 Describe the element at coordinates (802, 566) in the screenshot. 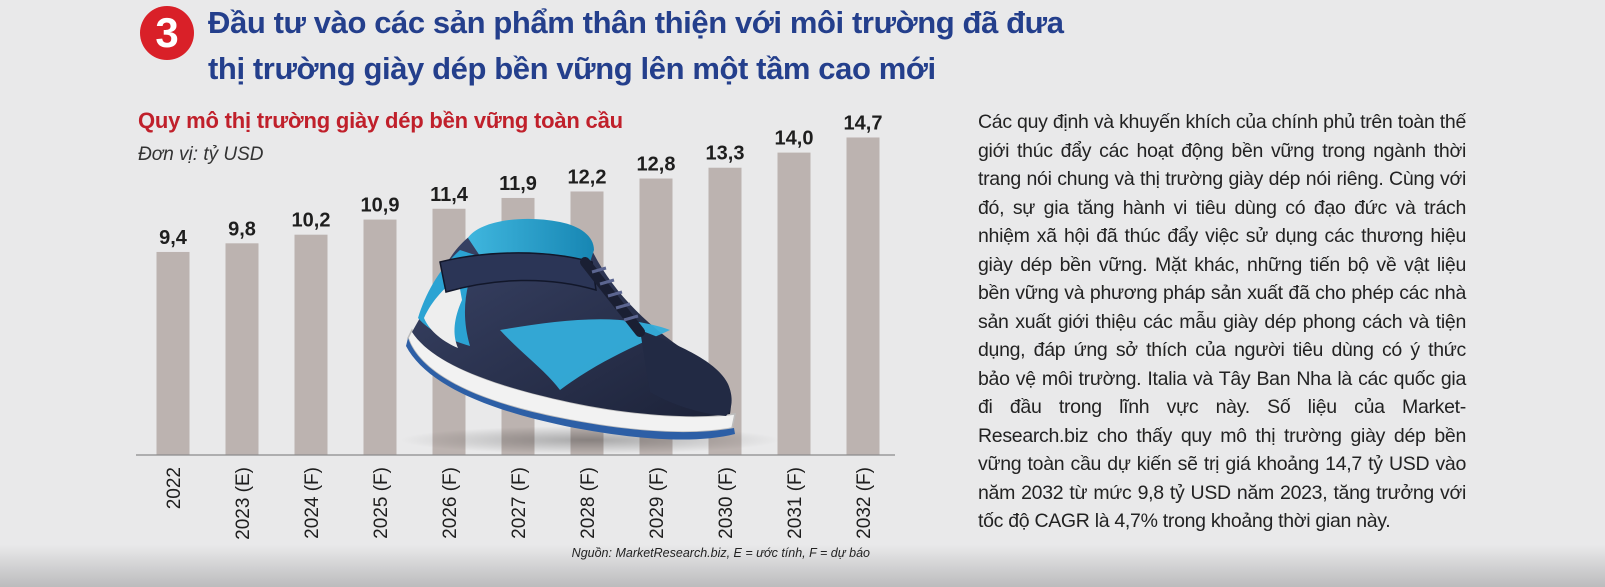

I see `bottom-shadow` at that location.